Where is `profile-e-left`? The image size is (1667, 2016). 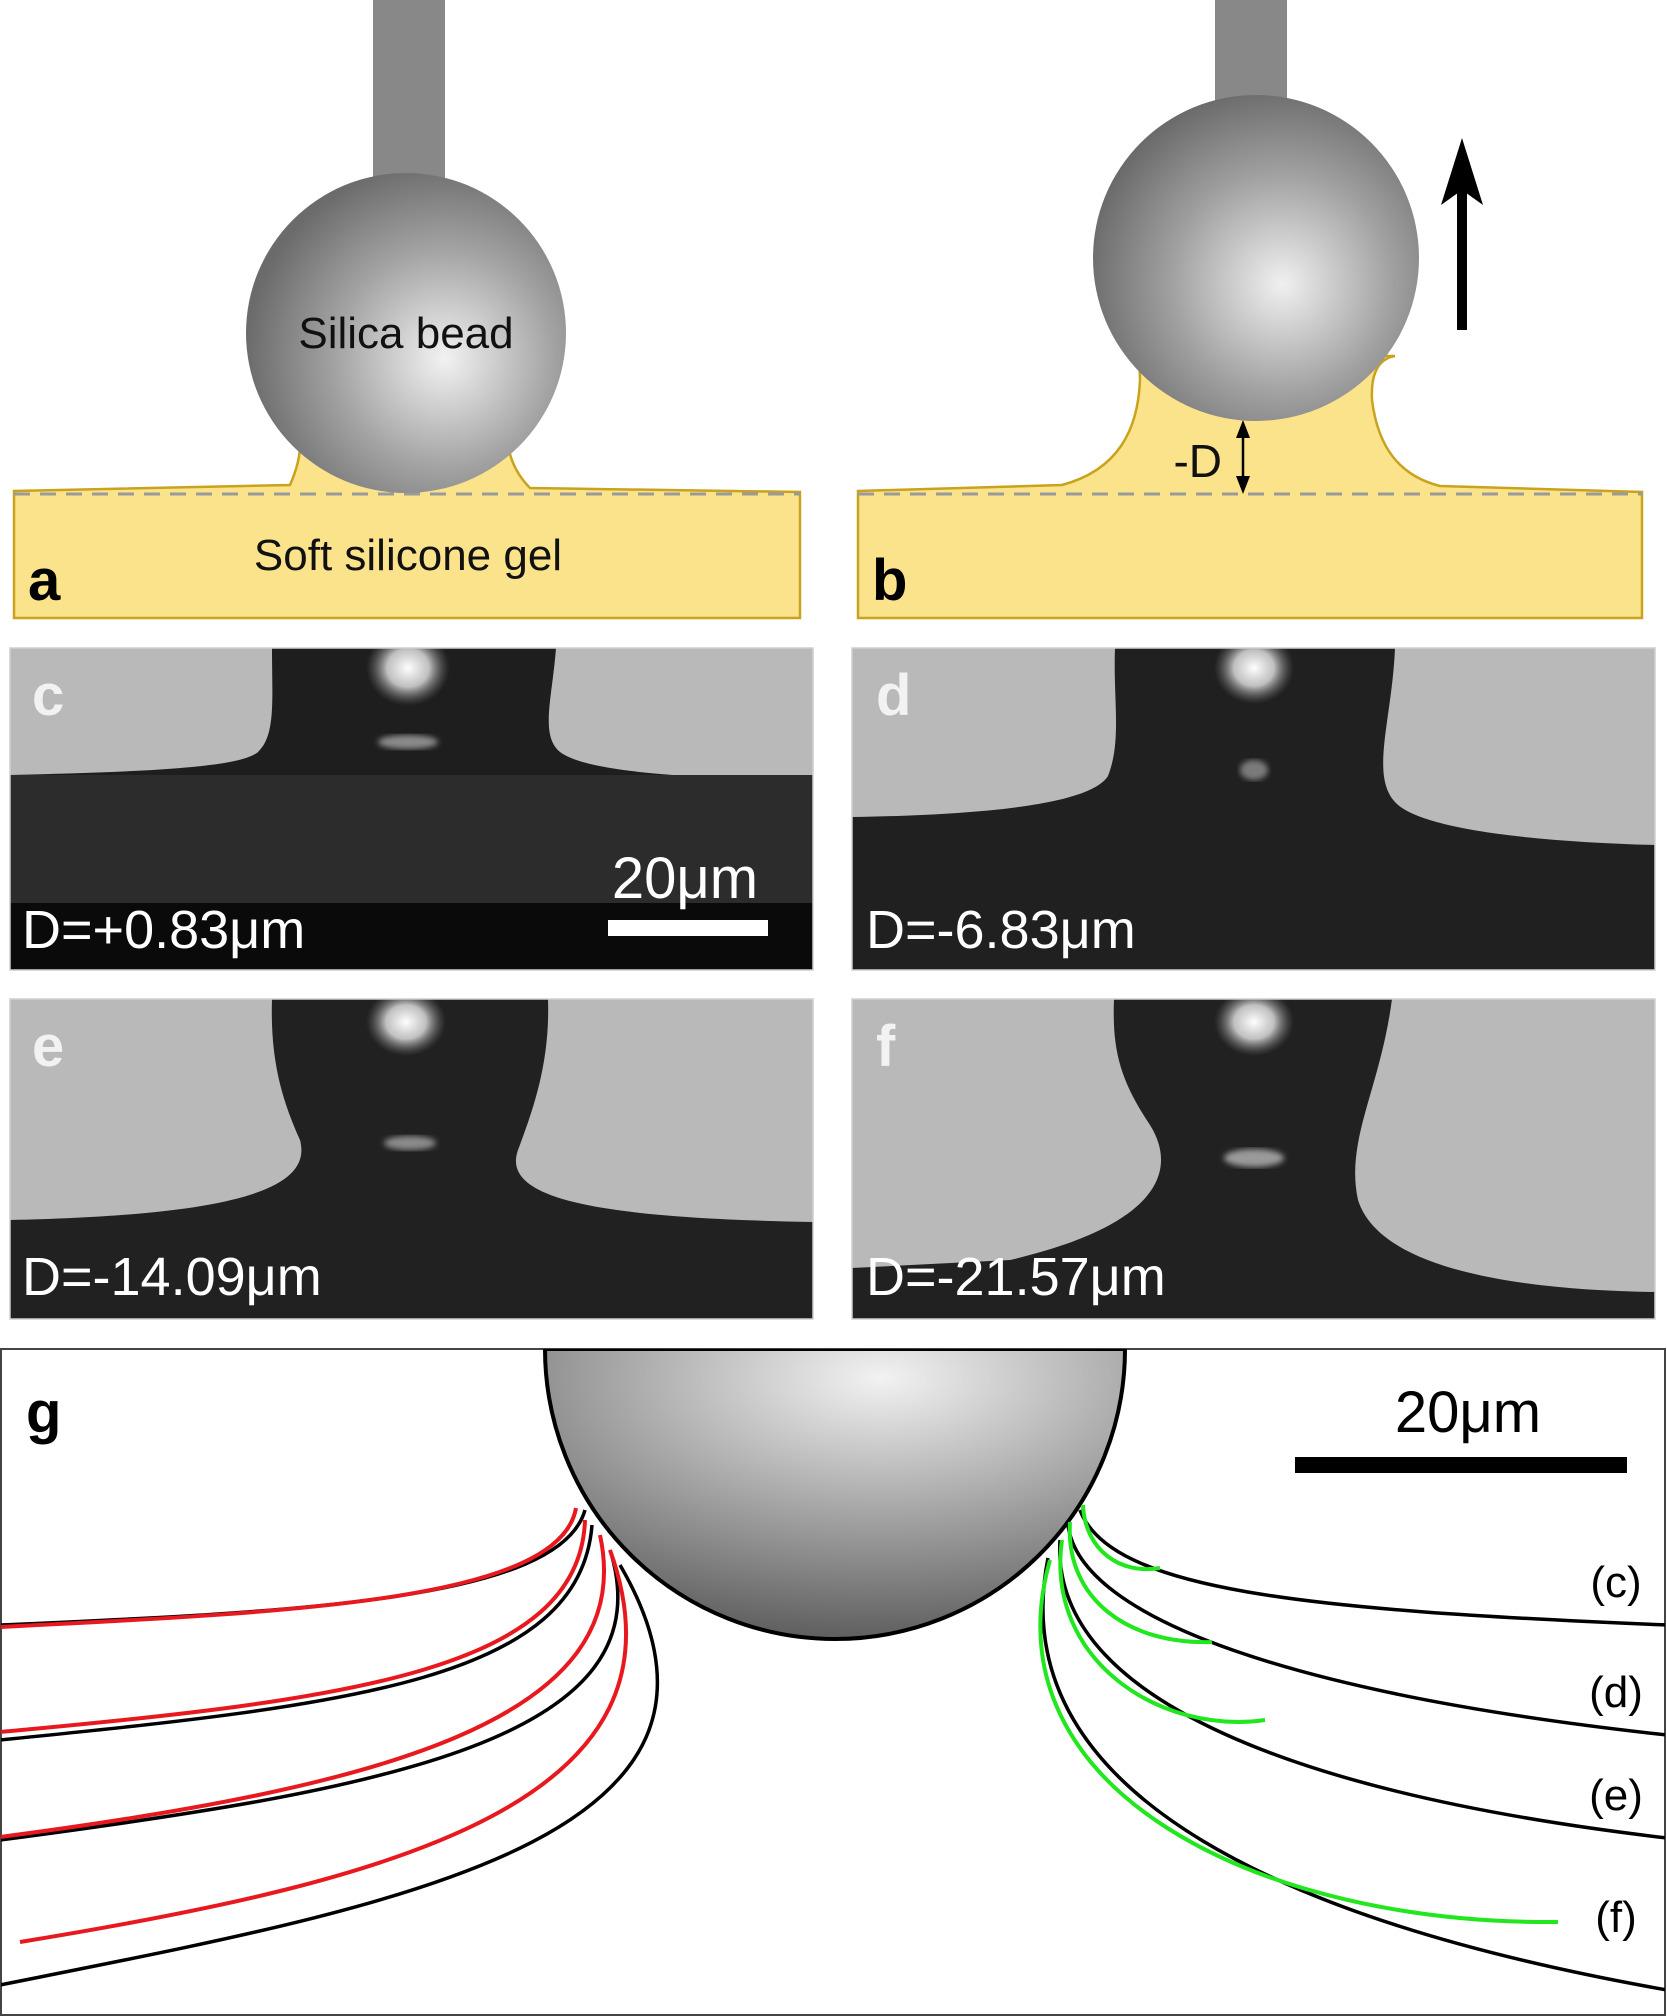 profile-e-left is located at coordinates (310, 1695).